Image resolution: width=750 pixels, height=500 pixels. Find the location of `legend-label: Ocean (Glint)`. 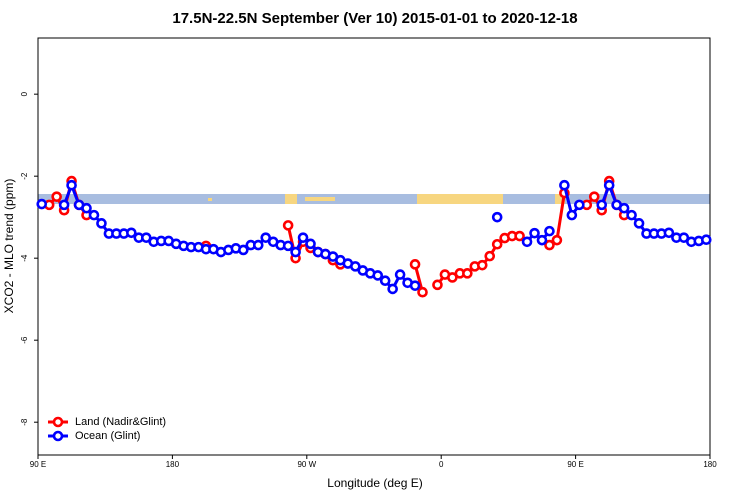

legend-label: Ocean (Glint) is located at coordinates (107, 436).